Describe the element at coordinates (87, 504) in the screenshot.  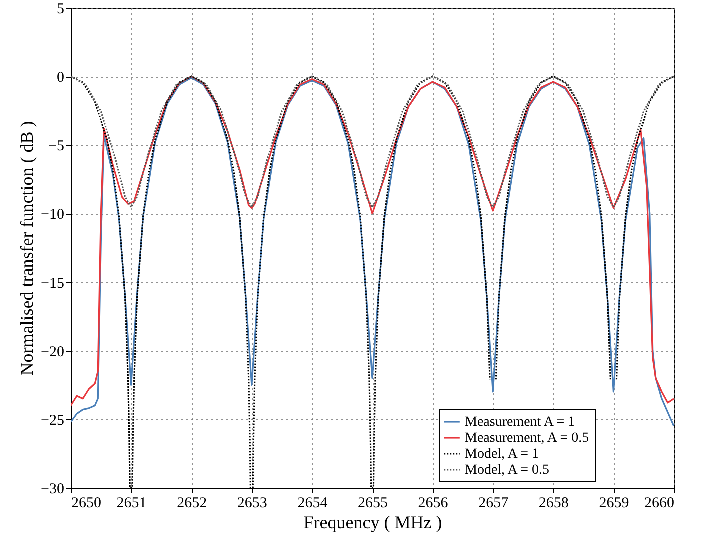
I see `x-tick-label: 2650` at that location.